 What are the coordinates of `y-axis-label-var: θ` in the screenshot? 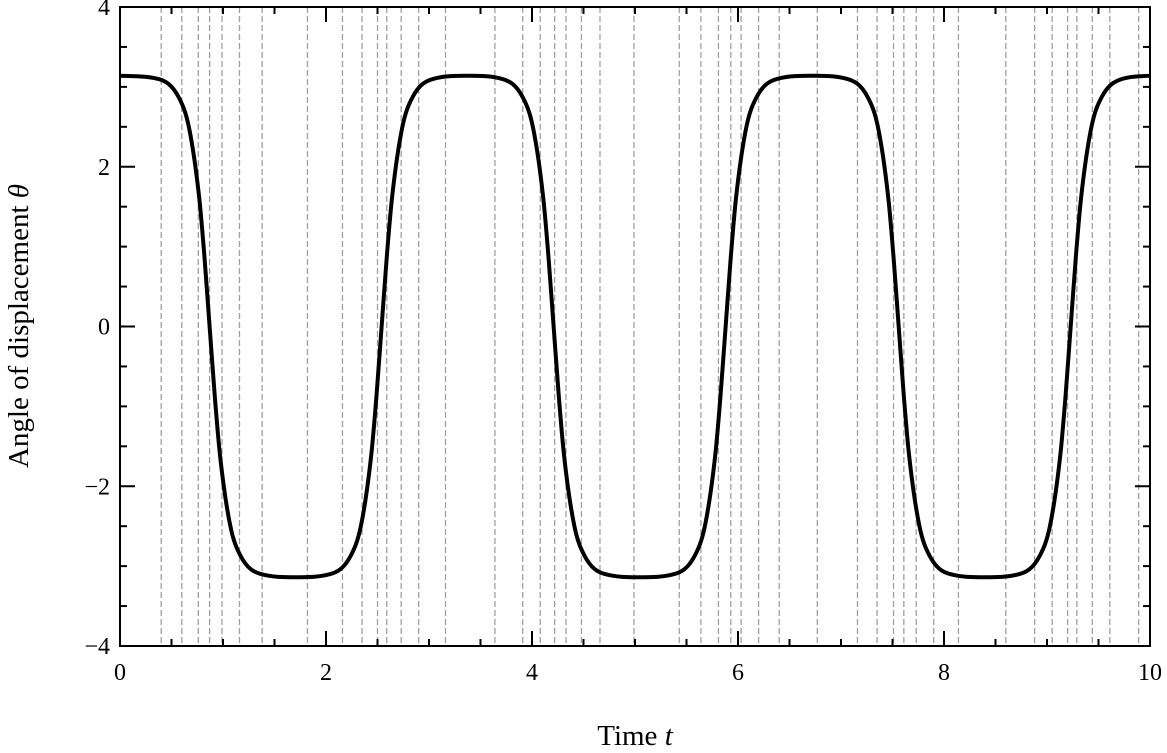 It's located at (19, 191).